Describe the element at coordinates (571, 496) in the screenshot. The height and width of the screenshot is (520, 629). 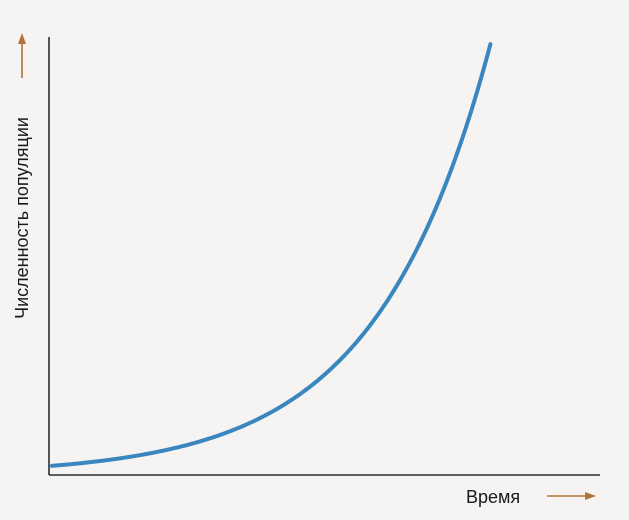
I see `x-axis-arrow` at that location.